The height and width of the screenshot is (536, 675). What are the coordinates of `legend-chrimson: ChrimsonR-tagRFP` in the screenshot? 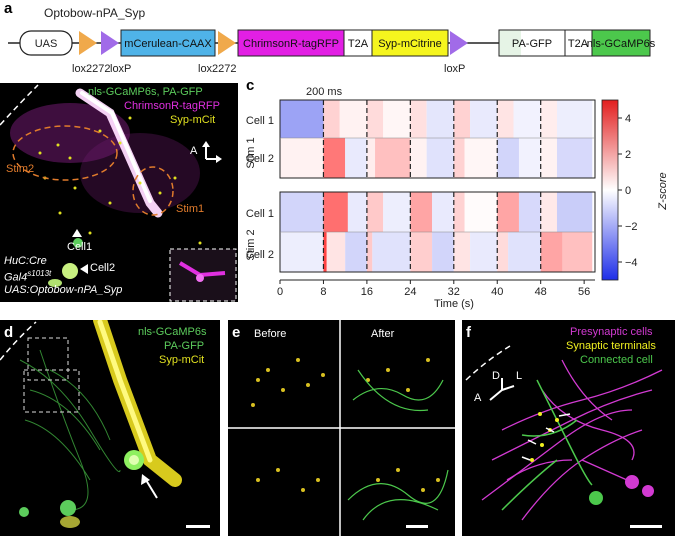 It's located at (172, 106).